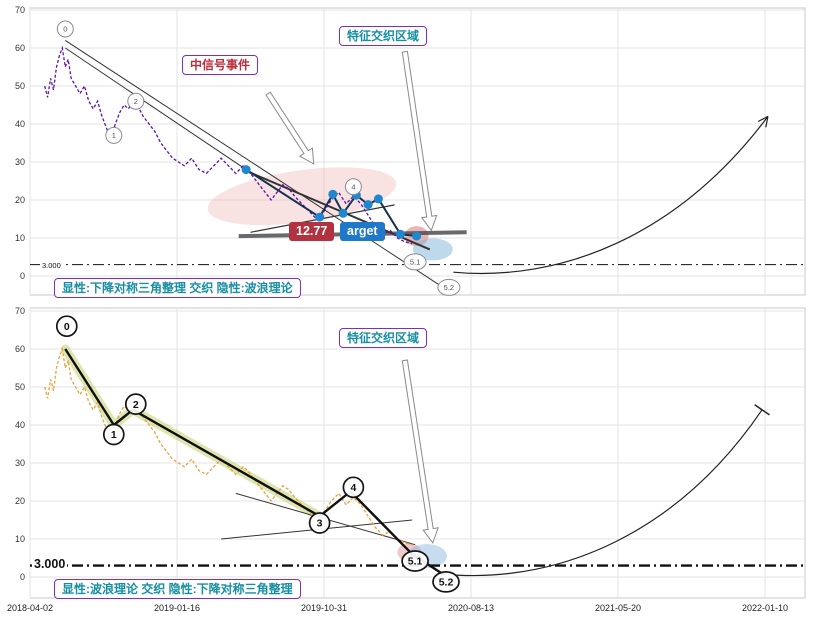  Describe the element at coordinates (618, 608) in the screenshot. I see `svg-text: 2021-05-20` at that location.